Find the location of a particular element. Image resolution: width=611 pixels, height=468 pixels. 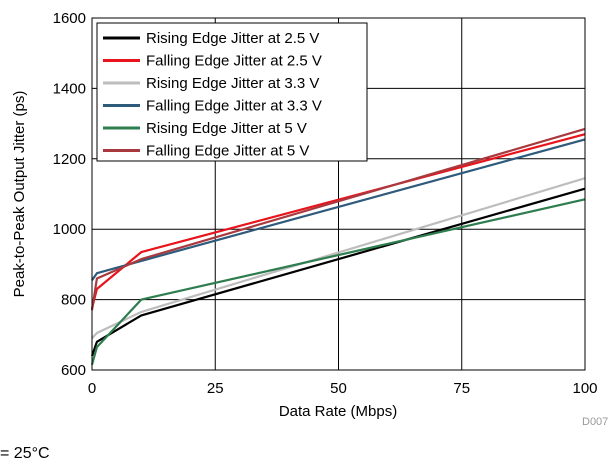

temperature-note: = 25°C is located at coordinates (25, 453).